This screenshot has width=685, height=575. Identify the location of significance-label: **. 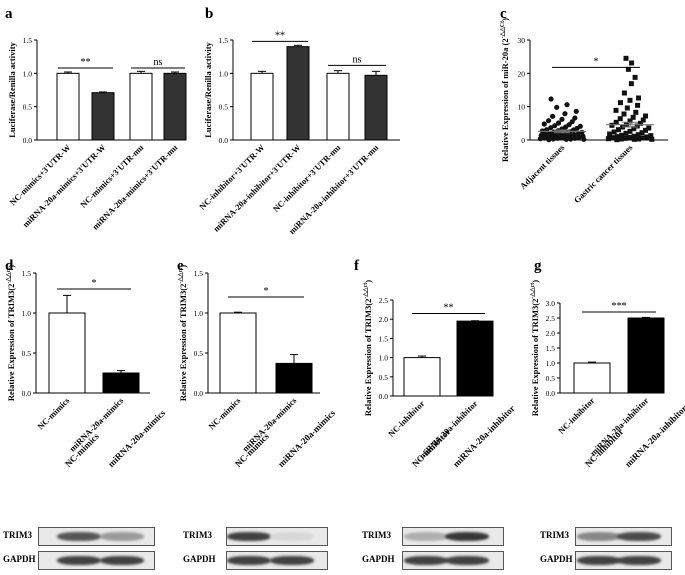
(449, 307).